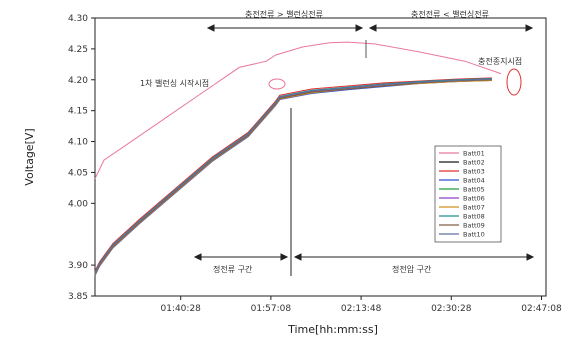  Describe the element at coordinates (450, 14) in the screenshot. I see `top-right-annotation: 충전전류 < 밸런싱전류` at that location.